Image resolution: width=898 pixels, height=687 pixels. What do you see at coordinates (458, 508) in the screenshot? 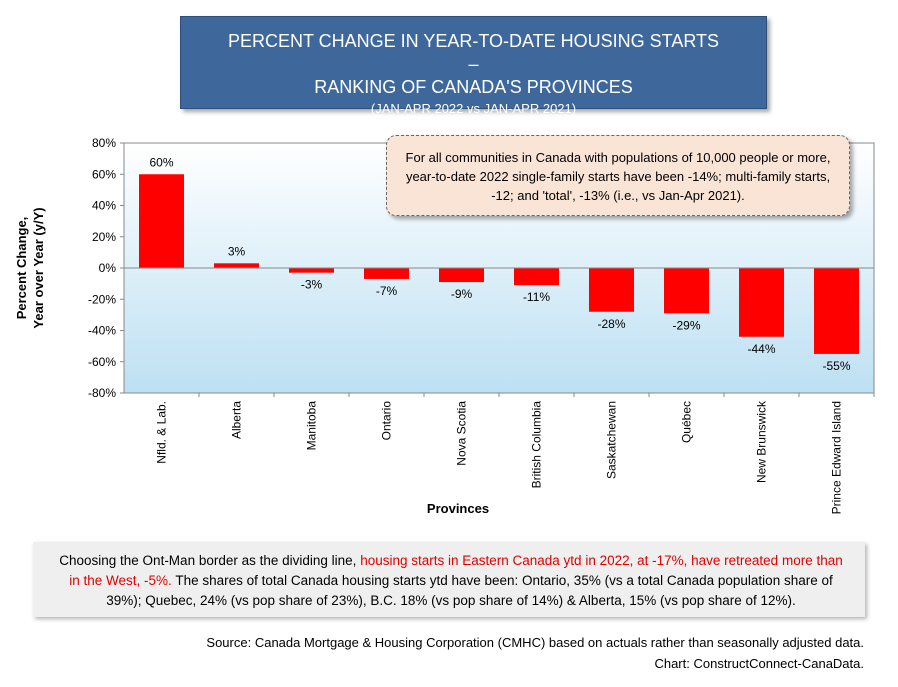
I see `x-axis-label: Provinces` at bounding box center [458, 508].